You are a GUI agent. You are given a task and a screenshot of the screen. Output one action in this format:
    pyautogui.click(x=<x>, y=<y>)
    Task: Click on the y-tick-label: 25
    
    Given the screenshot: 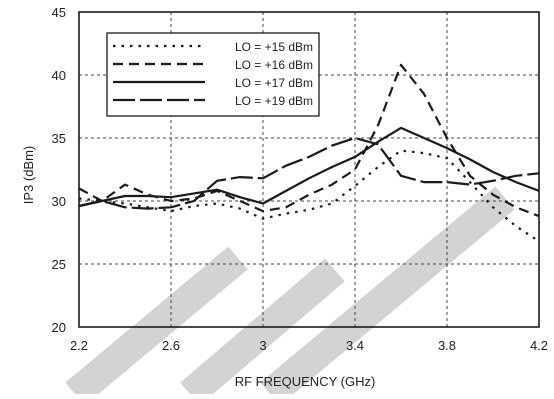 What is the action you would take?
    pyautogui.click(x=59, y=264)
    